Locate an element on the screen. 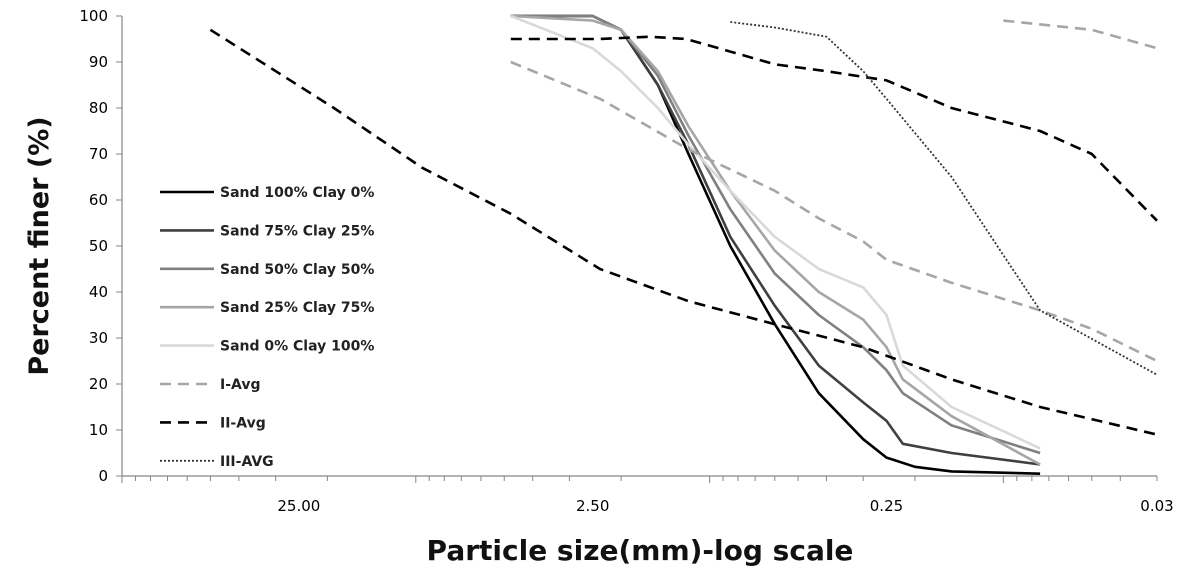 This screenshot has height=576, width=1184. y-tick-label: 100 is located at coordinates (93, 16).